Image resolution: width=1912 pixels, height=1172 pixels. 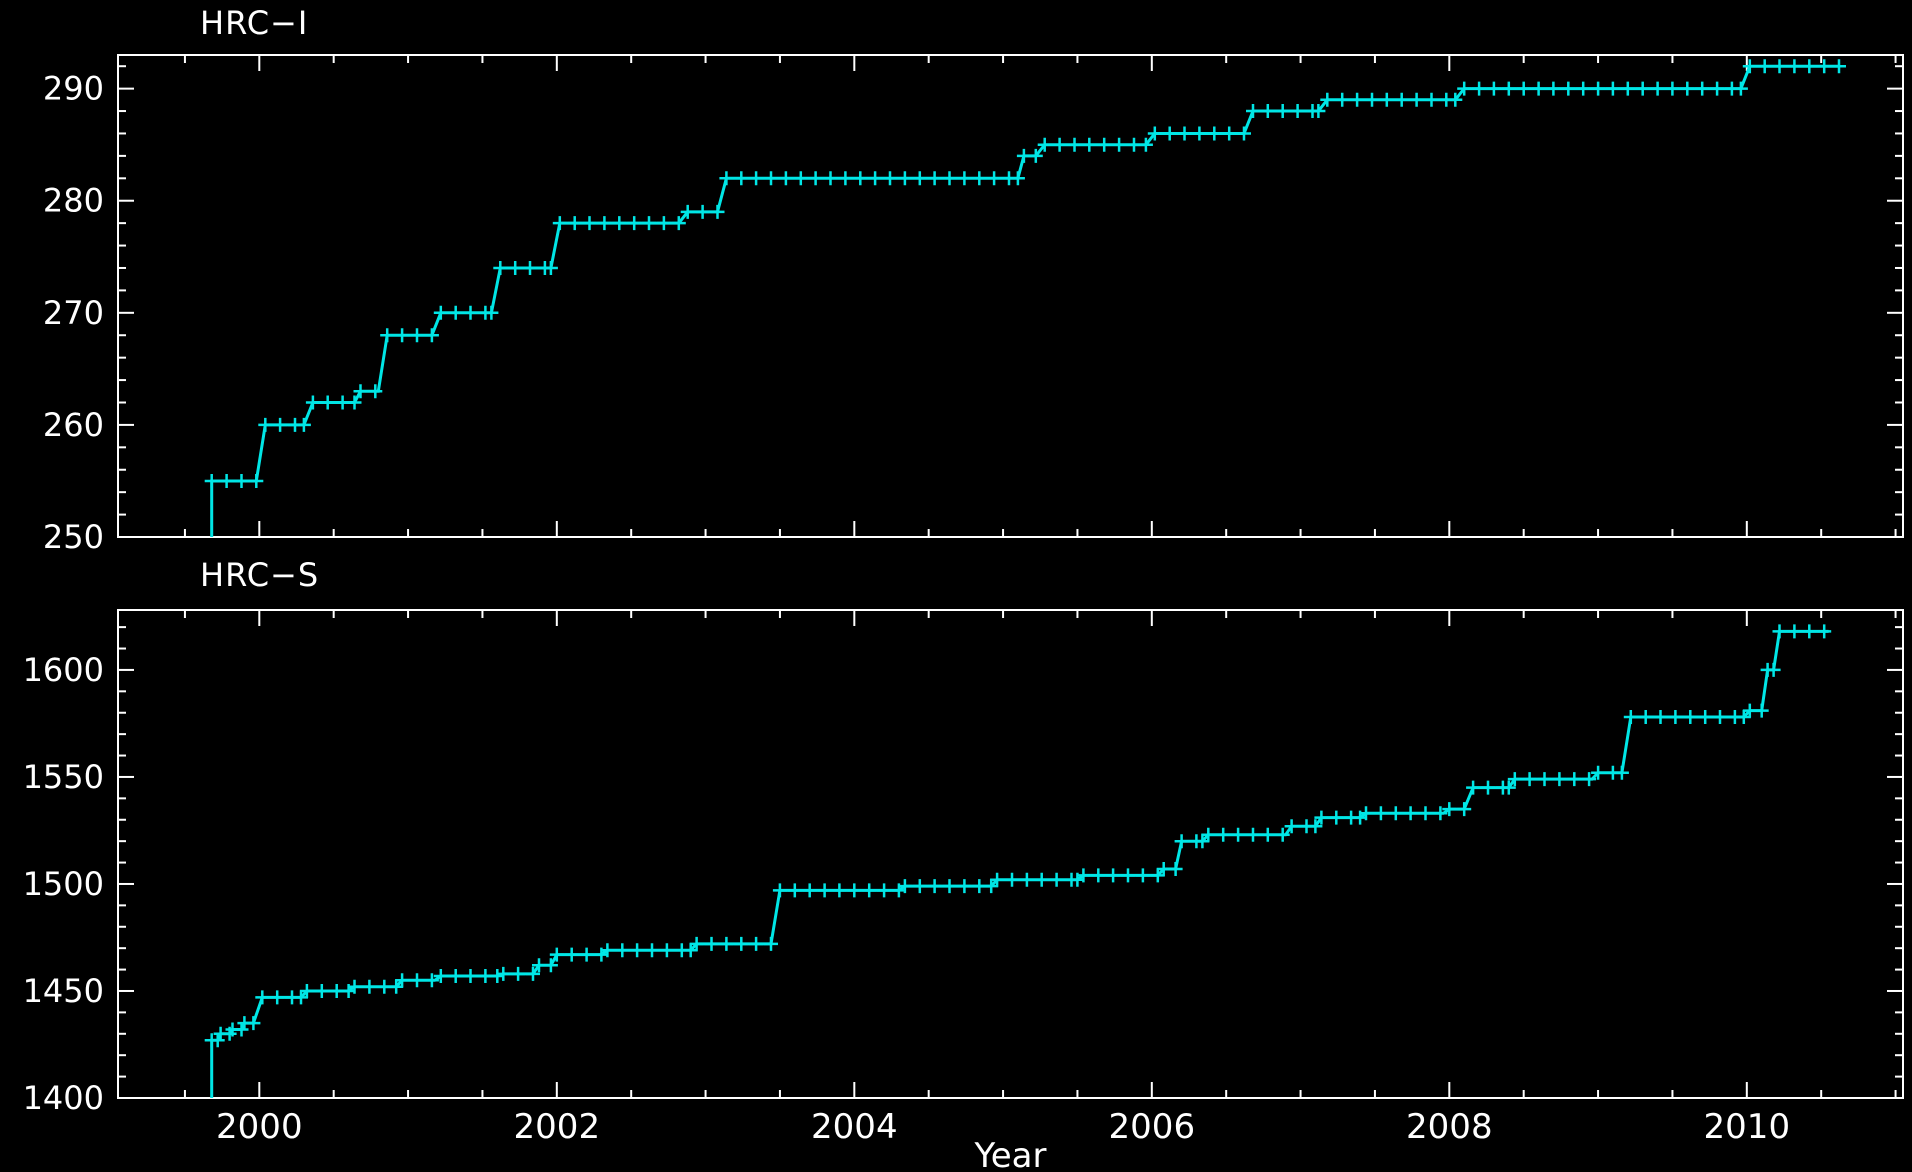 What do you see at coordinates (1152, 1127) in the screenshot?
I see `x-tick-label: 2006` at bounding box center [1152, 1127].